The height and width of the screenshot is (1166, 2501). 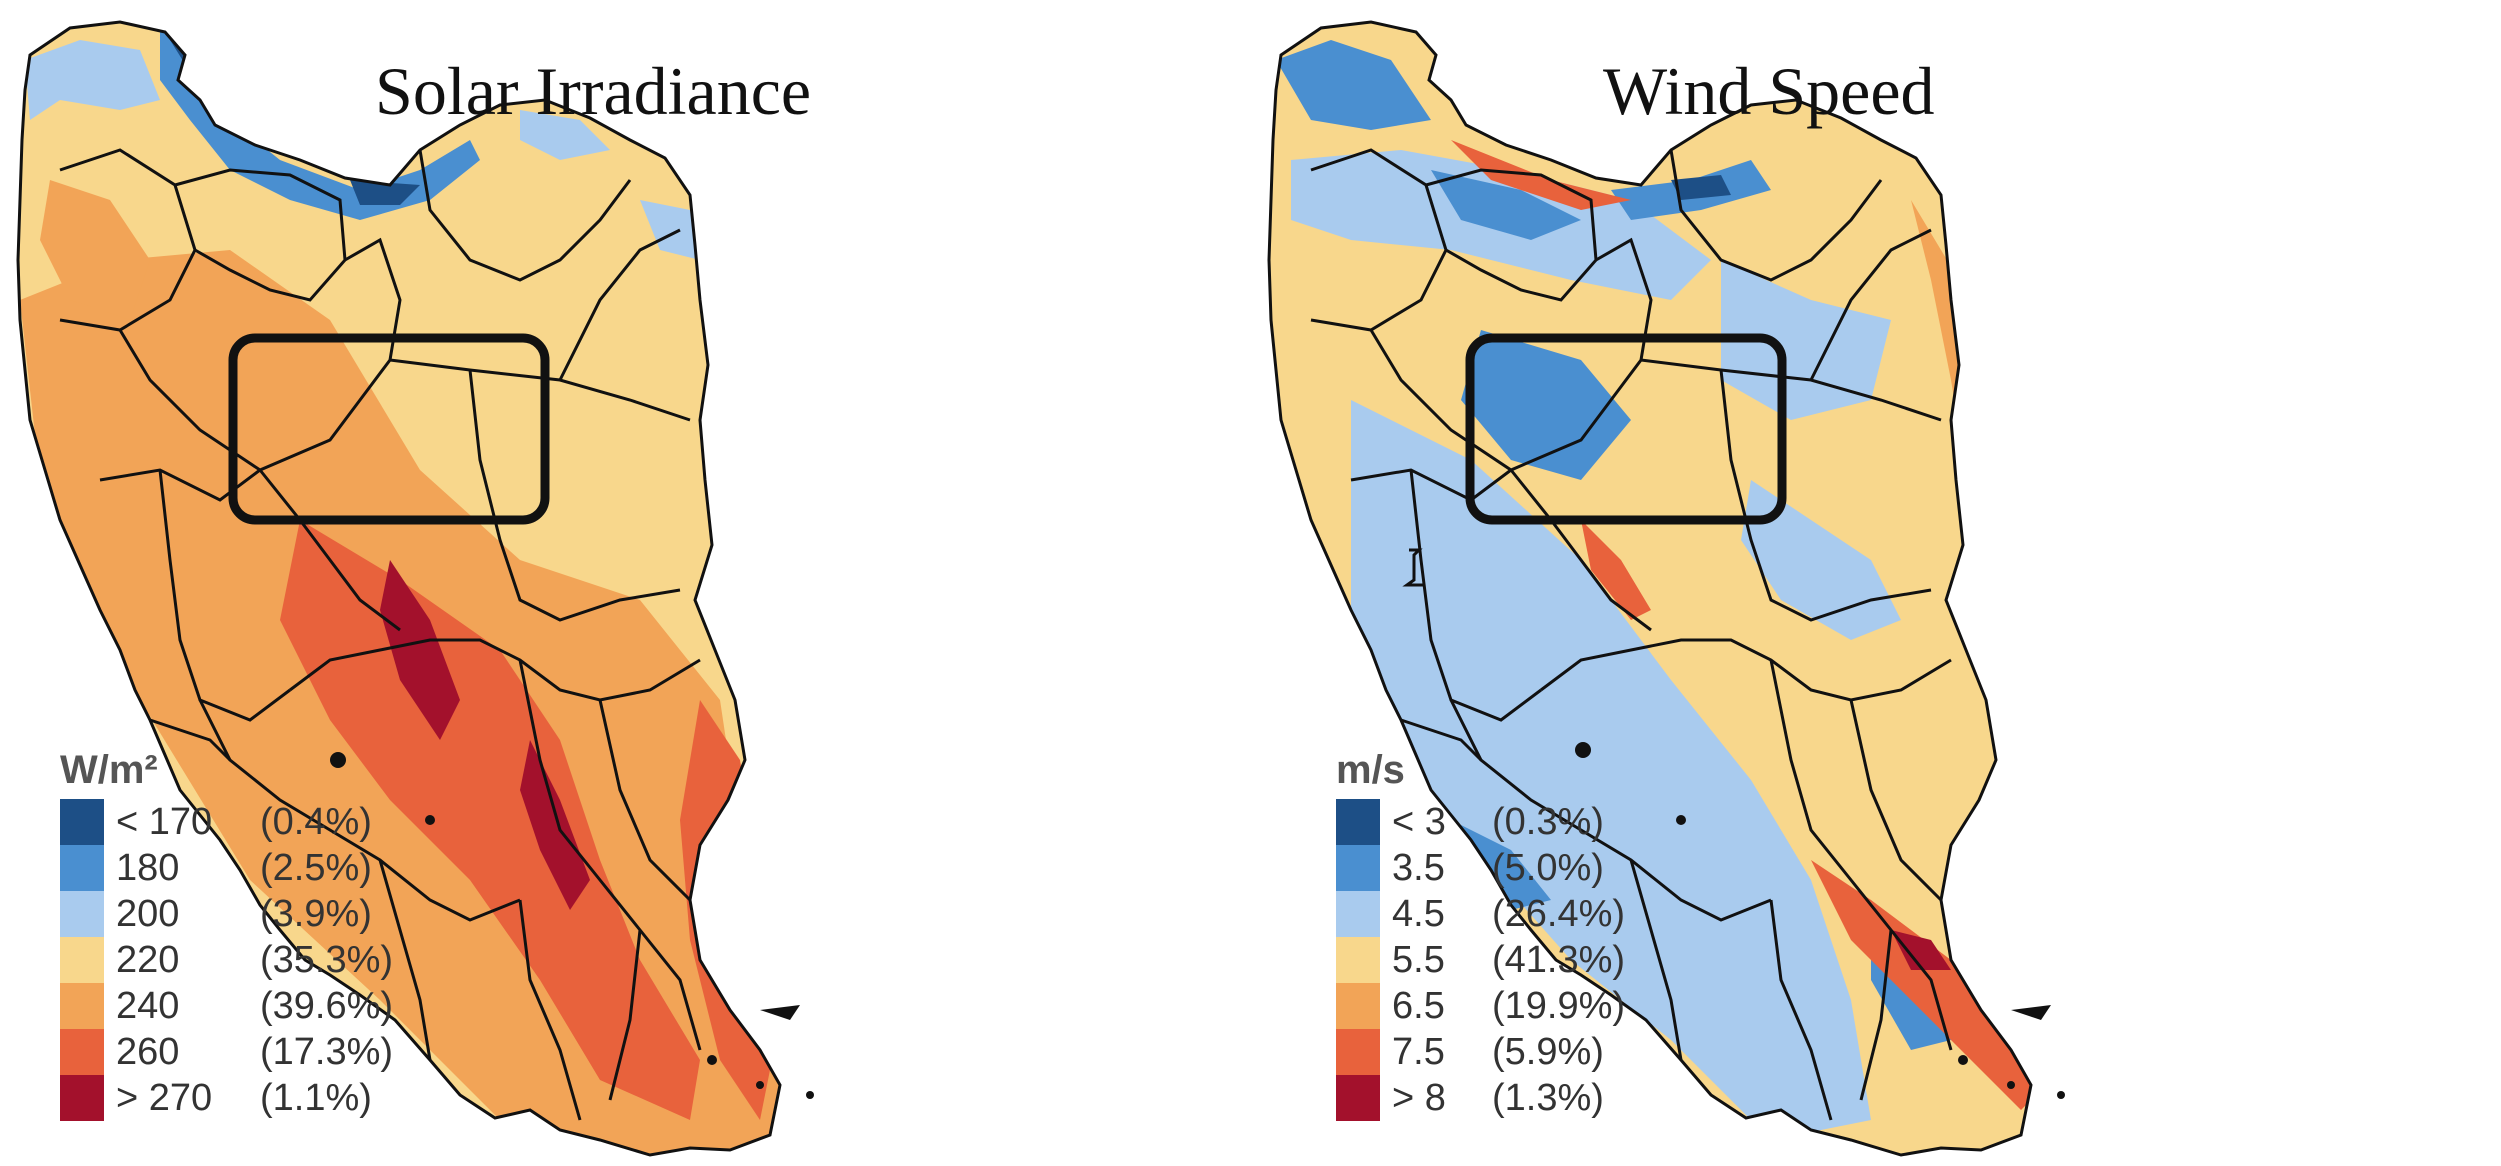 What do you see at coordinates (327, 1051) in the screenshot?
I see `legend-percent: (17.3%)` at bounding box center [327, 1051].